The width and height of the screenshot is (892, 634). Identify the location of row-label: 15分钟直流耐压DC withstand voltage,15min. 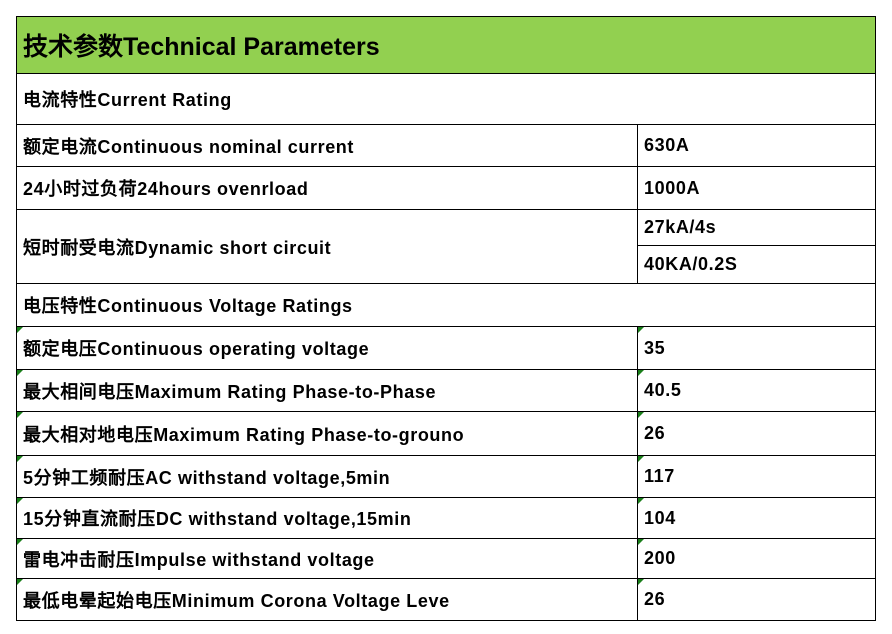
(327, 518).